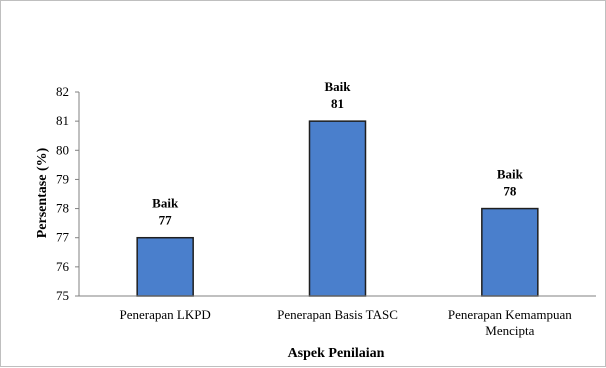  I want to click on y-axis-title: Persentase (%), so click(42, 192).